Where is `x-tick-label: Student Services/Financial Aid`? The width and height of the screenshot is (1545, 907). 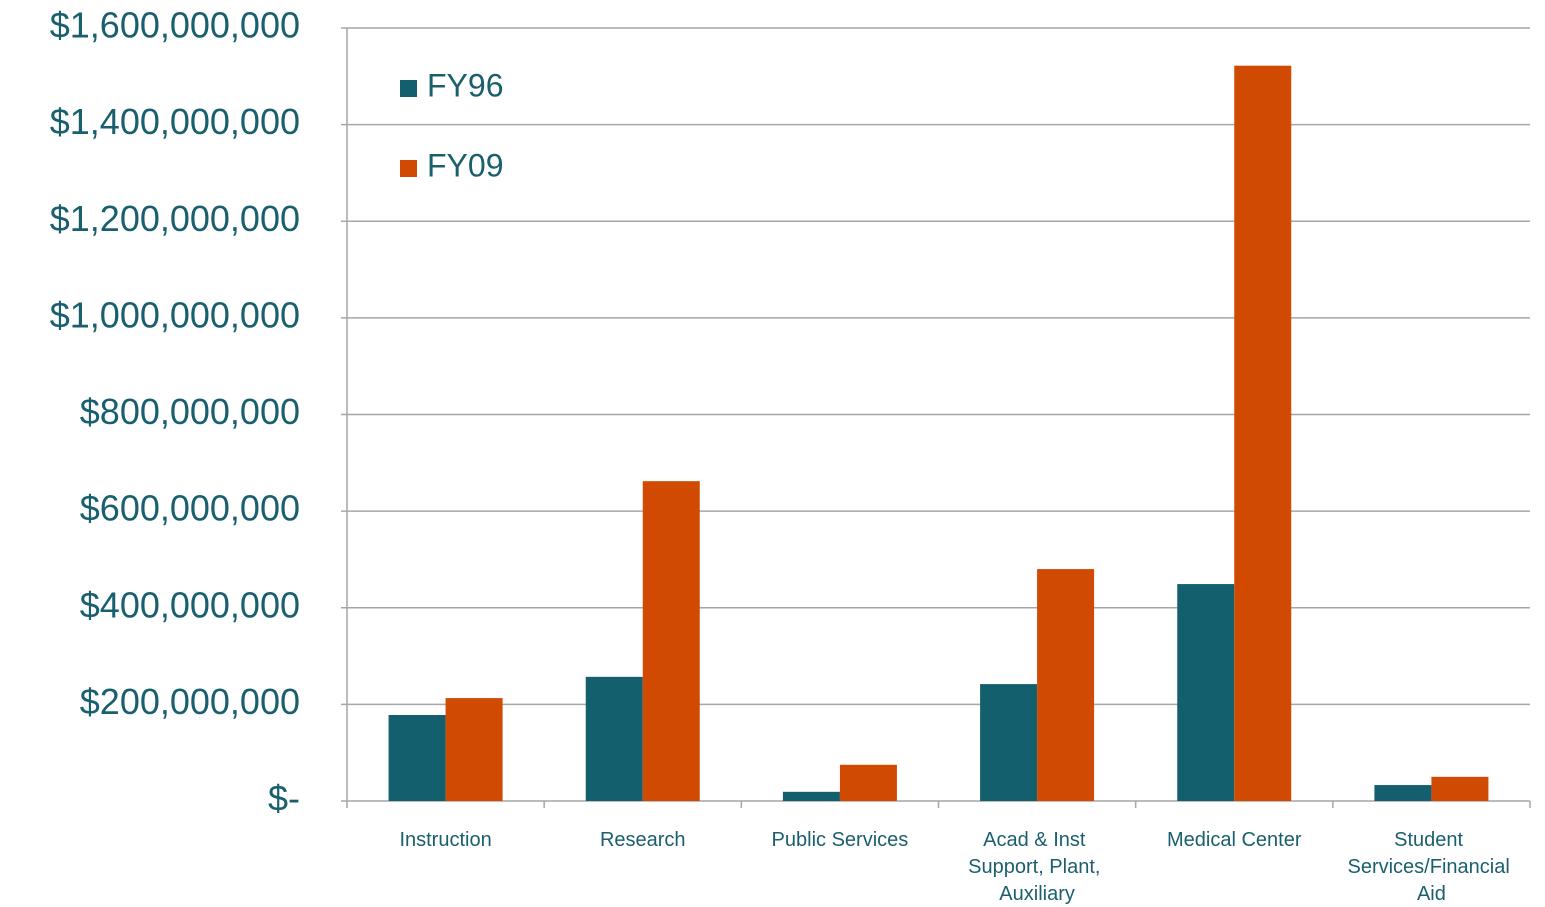 x-tick-label: Student Services/Financial Aid is located at coordinates (1431, 867).